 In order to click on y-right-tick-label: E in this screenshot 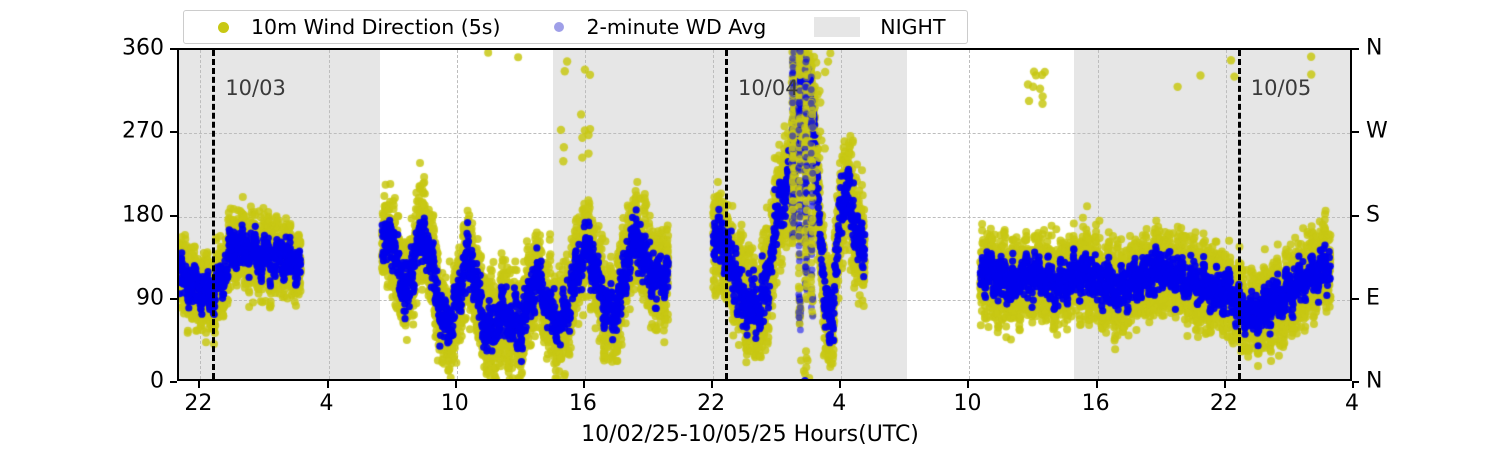, I will do `click(1373, 298)`.